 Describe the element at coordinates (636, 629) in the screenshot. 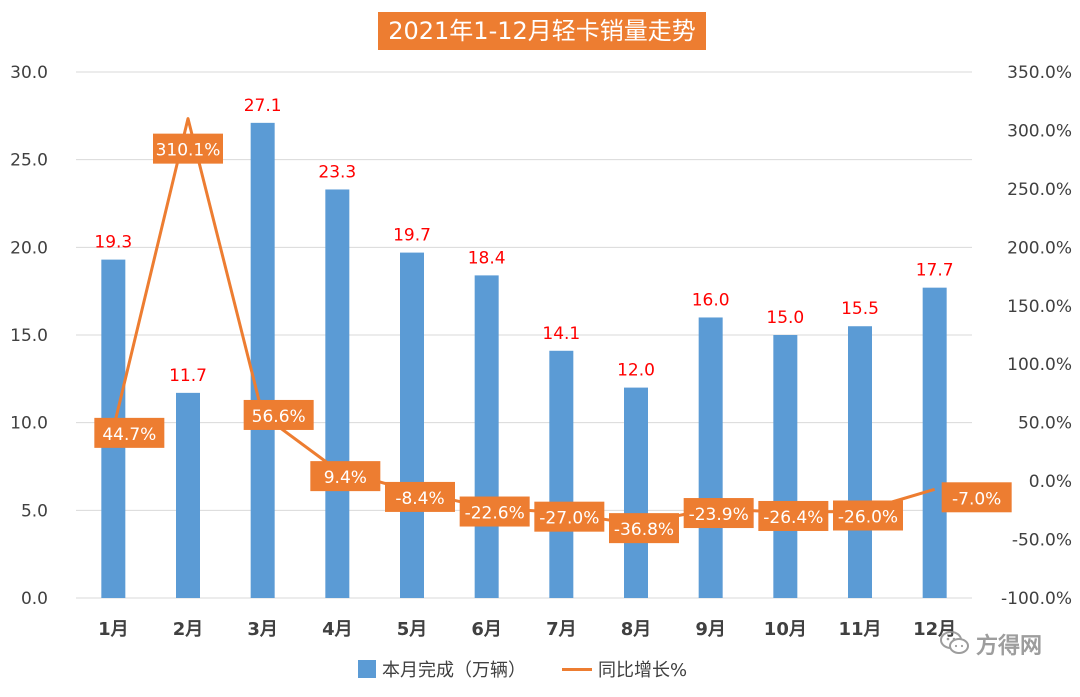

I see `x-tick-label: 8月` at that location.